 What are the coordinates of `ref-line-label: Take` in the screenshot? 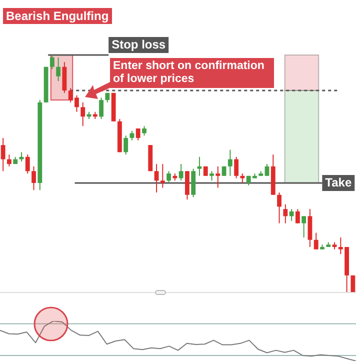 It's located at (338, 182).